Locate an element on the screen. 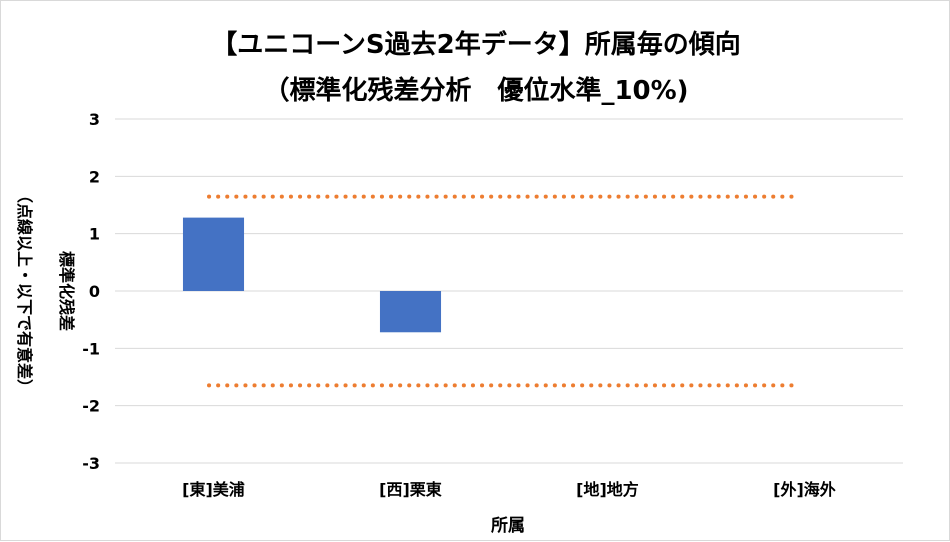  bars is located at coordinates (312, 275).